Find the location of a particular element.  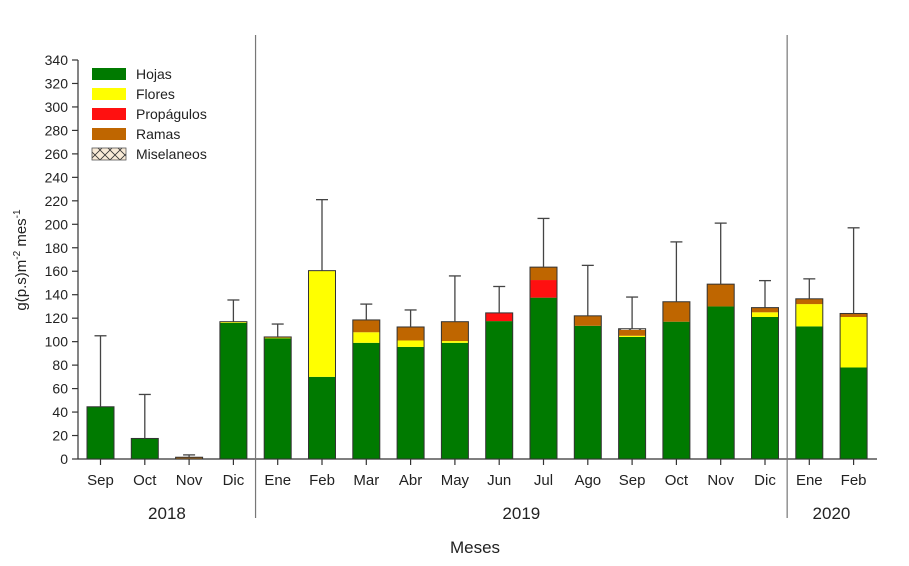

y-tick-label: 240 is located at coordinates (57, 177).